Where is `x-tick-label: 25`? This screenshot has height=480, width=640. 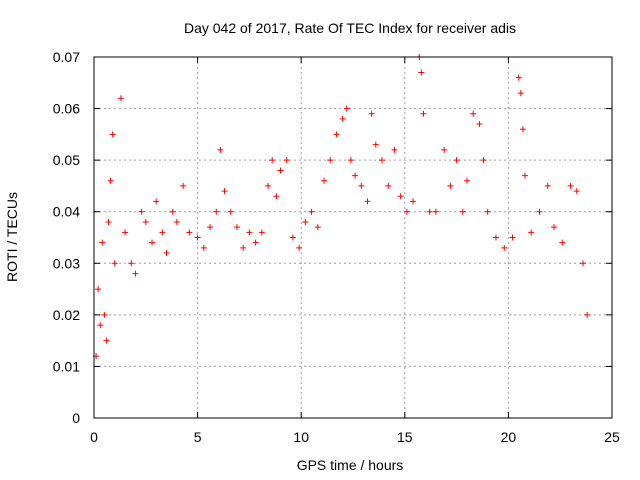 x-tick-label: 25 is located at coordinates (612, 437).